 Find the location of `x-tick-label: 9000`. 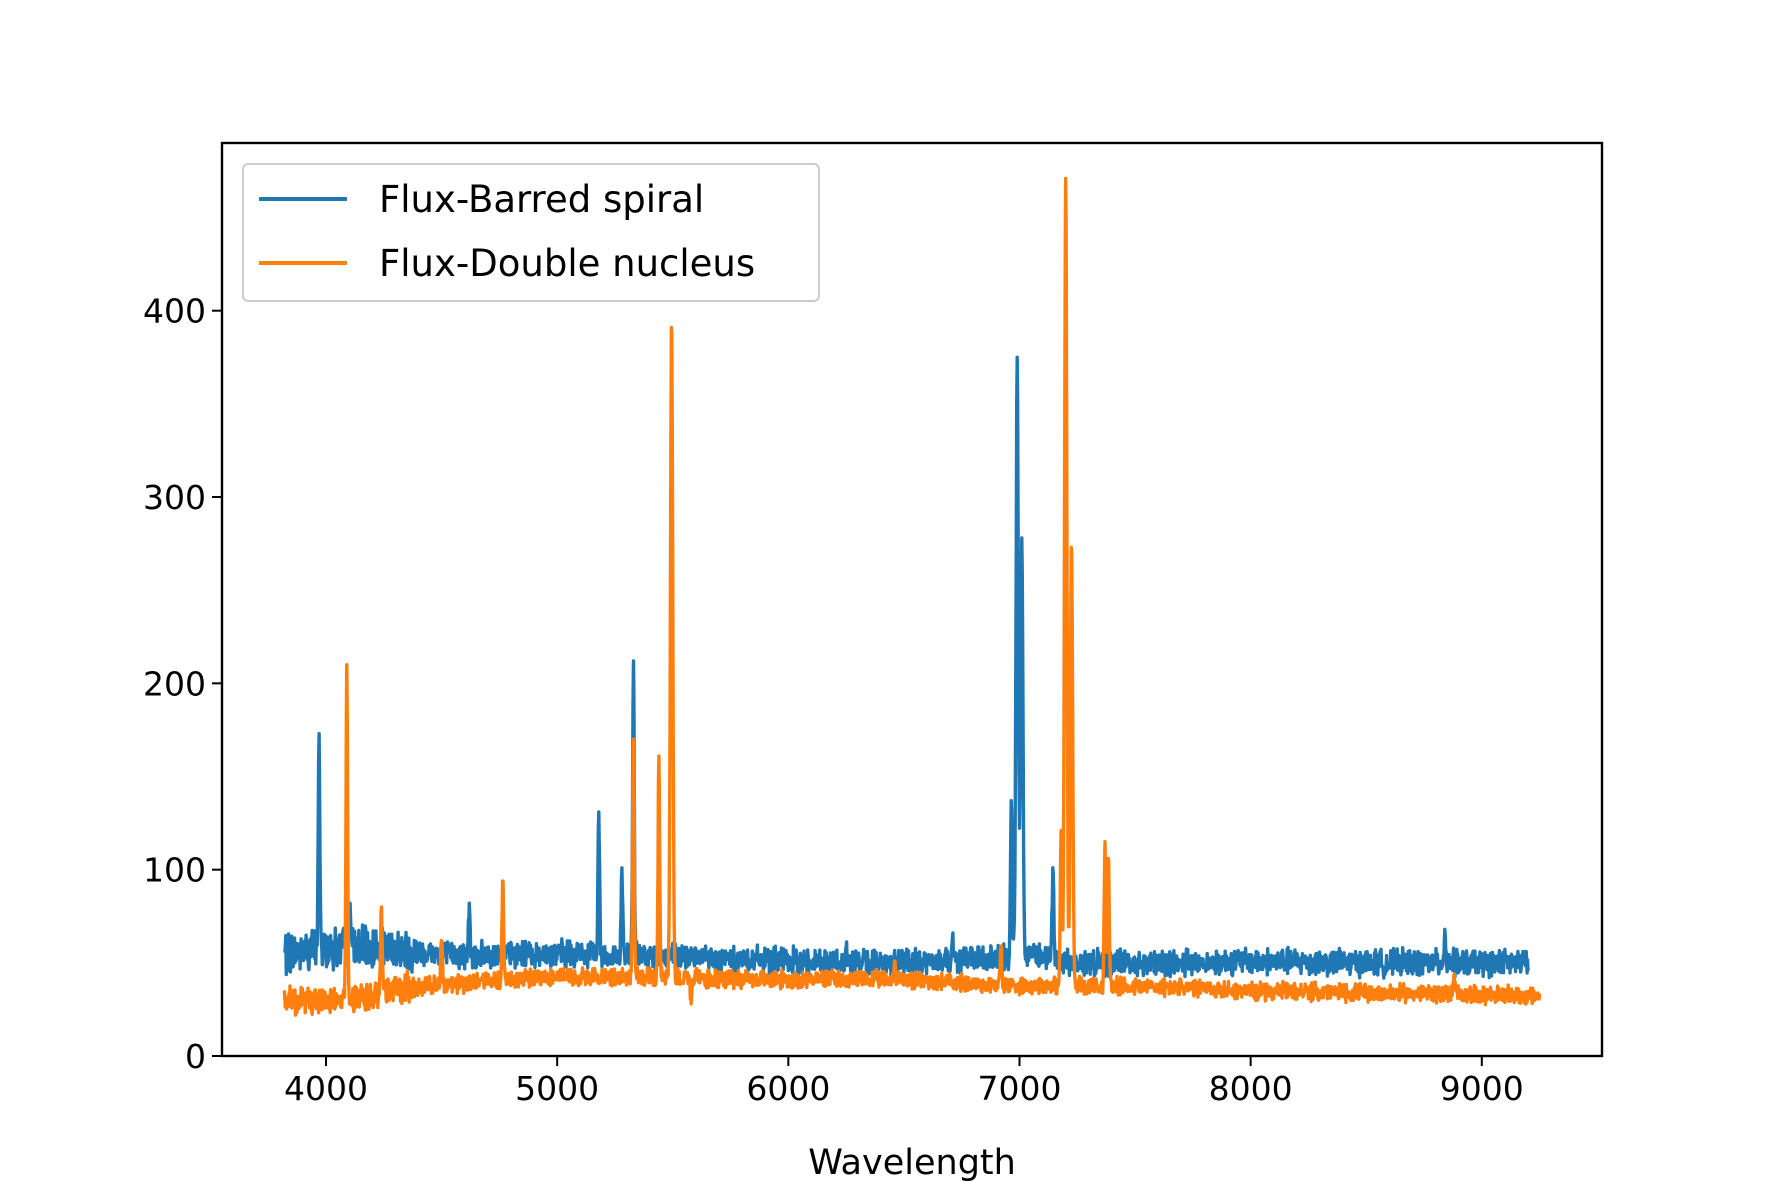

x-tick-label: 9000 is located at coordinates (1482, 1088).